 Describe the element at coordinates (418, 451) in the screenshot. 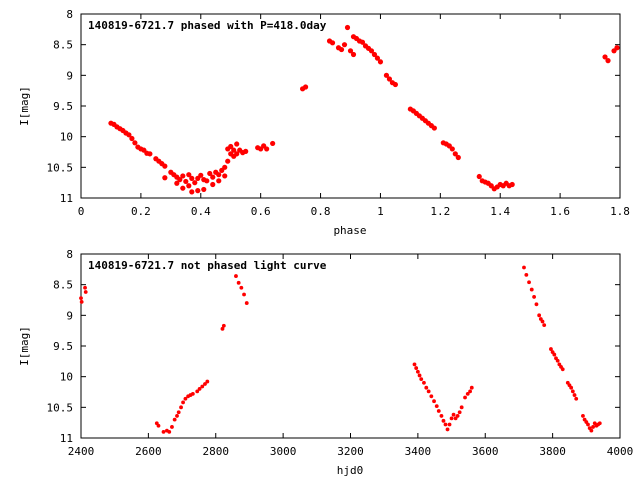

I see `x-tick-label: 3400` at that location.